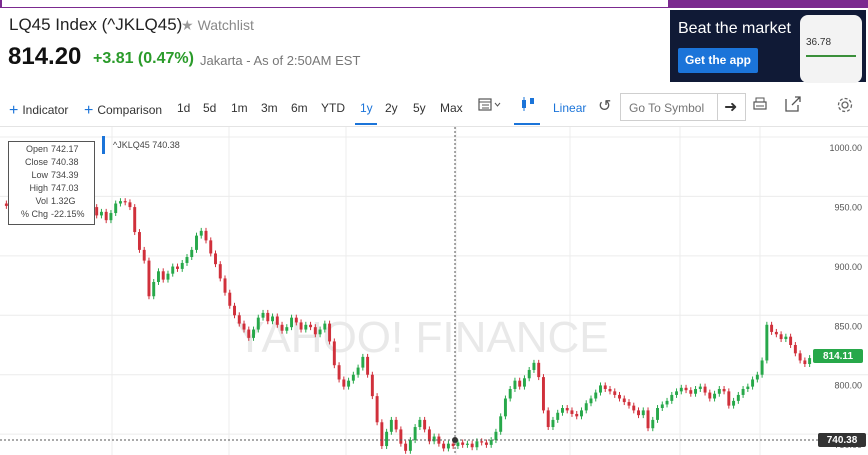 This screenshot has width=868, height=455. I want to click on range-5d: 5d, so click(210, 108).